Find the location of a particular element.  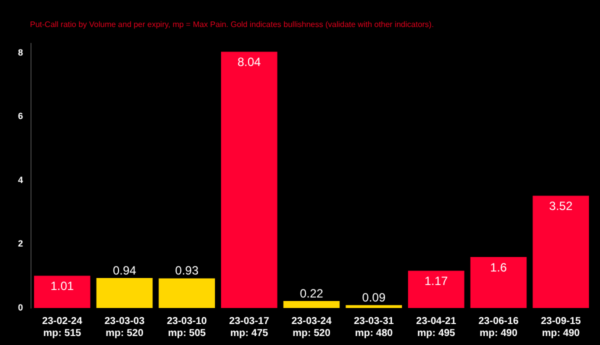

x-tick-label: 23-03-17 mp: 475 is located at coordinates (249, 327).